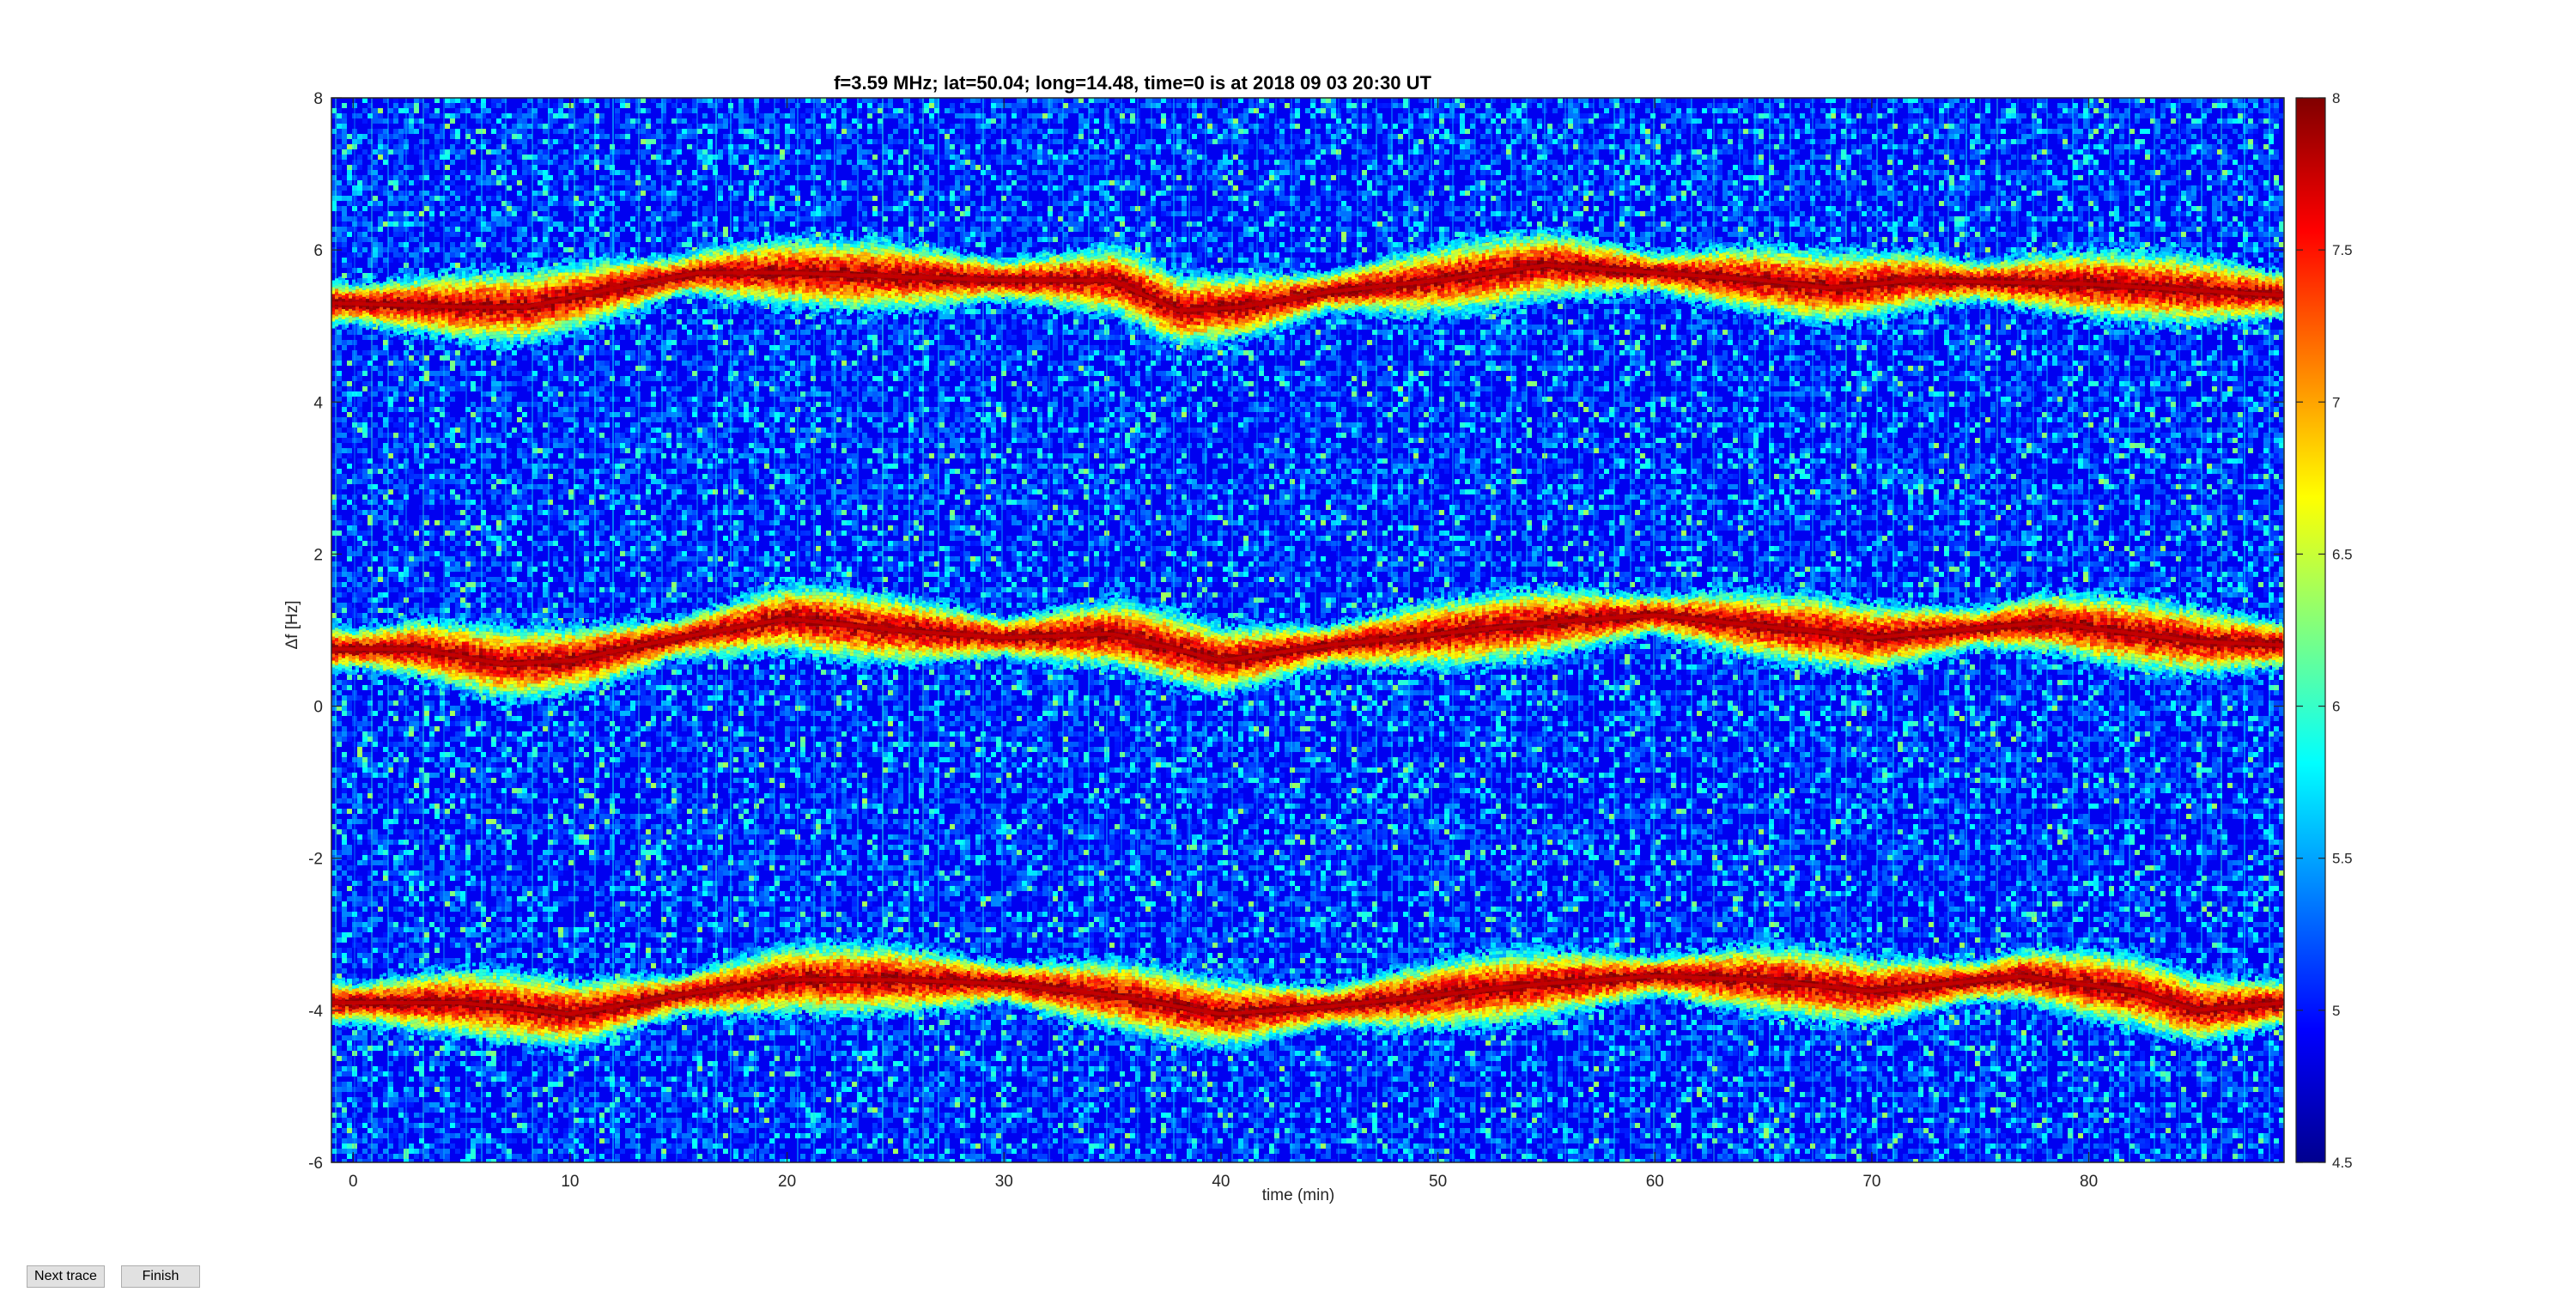 This screenshot has width=2576, height=1292. I want to click on colorbar-tick-label: 6.5, so click(2342, 554).